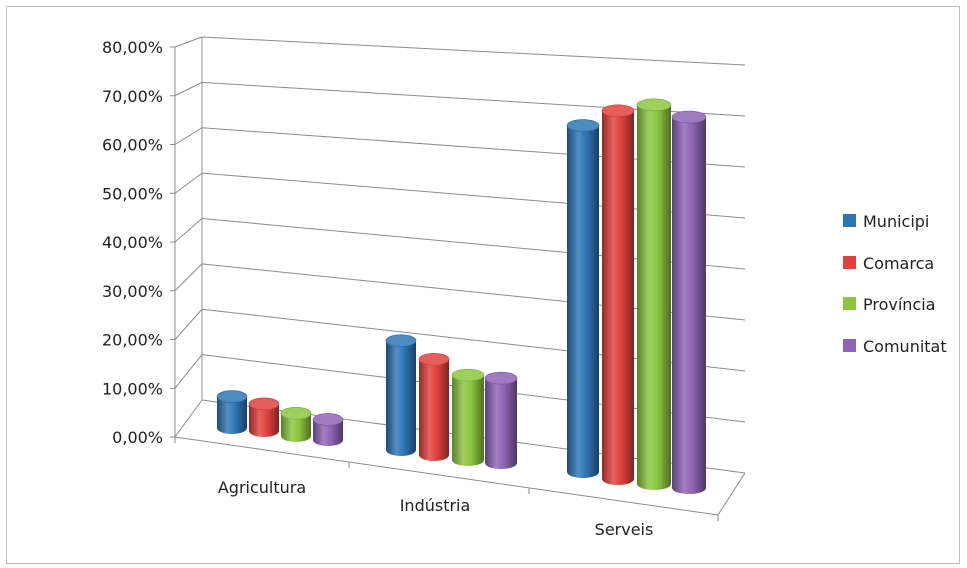 The width and height of the screenshot is (967, 568). I want to click on bar-Agricultura-Comunitat, so click(328, 429).